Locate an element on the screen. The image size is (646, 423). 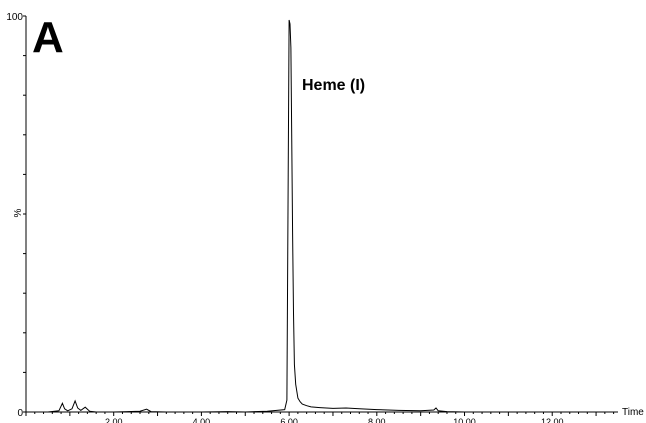
x-tick-label: 12.00 is located at coordinates (552, 420).